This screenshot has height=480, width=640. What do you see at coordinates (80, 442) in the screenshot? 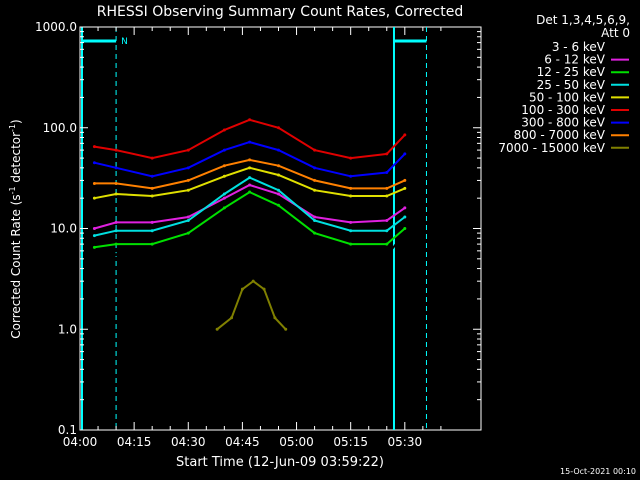
I see `x-tick-label: 04:00` at bounding box center [80, 442].